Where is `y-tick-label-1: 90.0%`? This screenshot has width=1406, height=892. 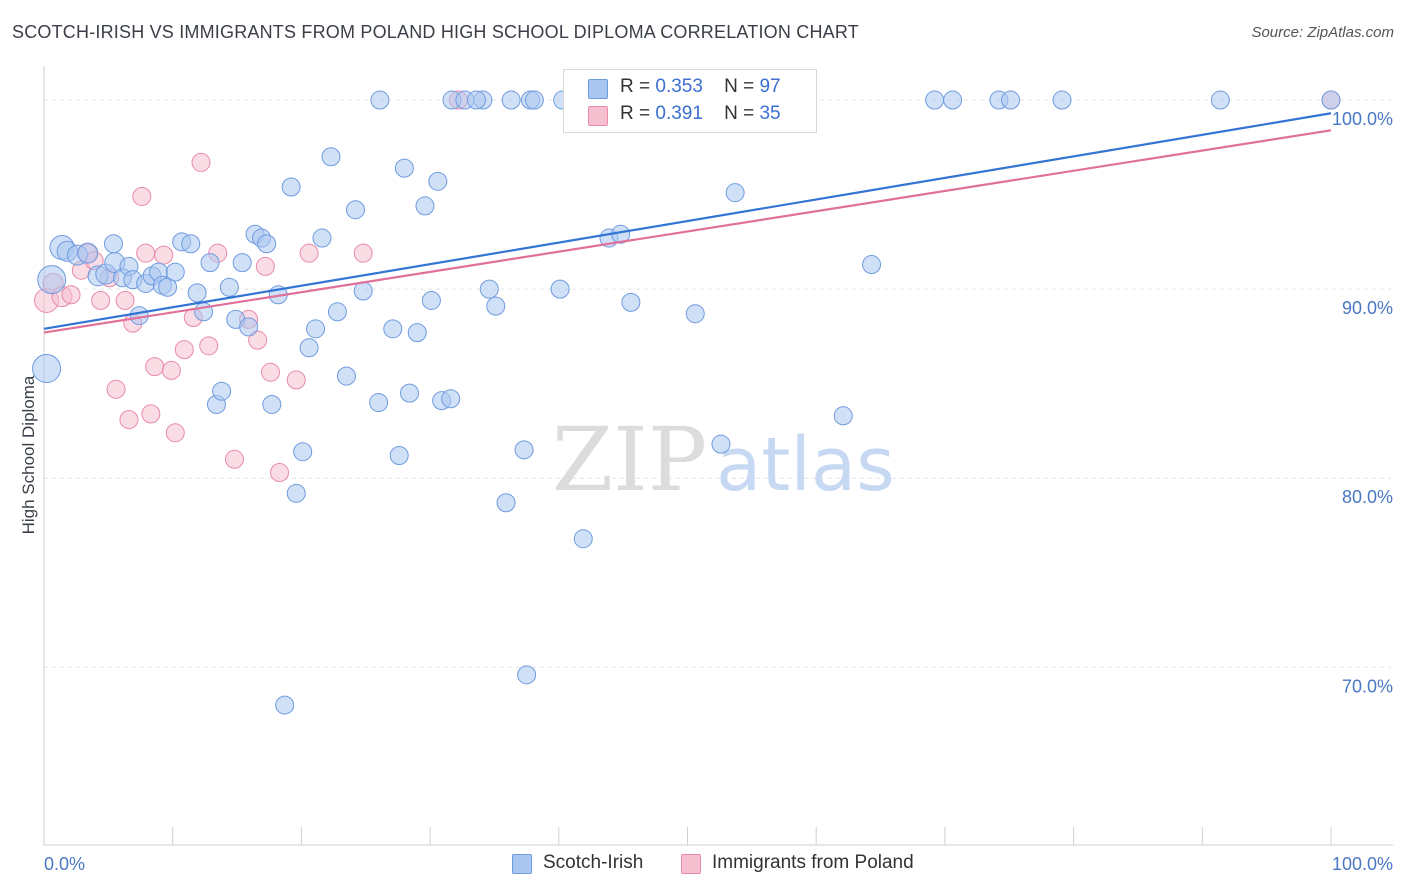
y-tick-label-1: 90.0% is located at coordinates (1367, 308).